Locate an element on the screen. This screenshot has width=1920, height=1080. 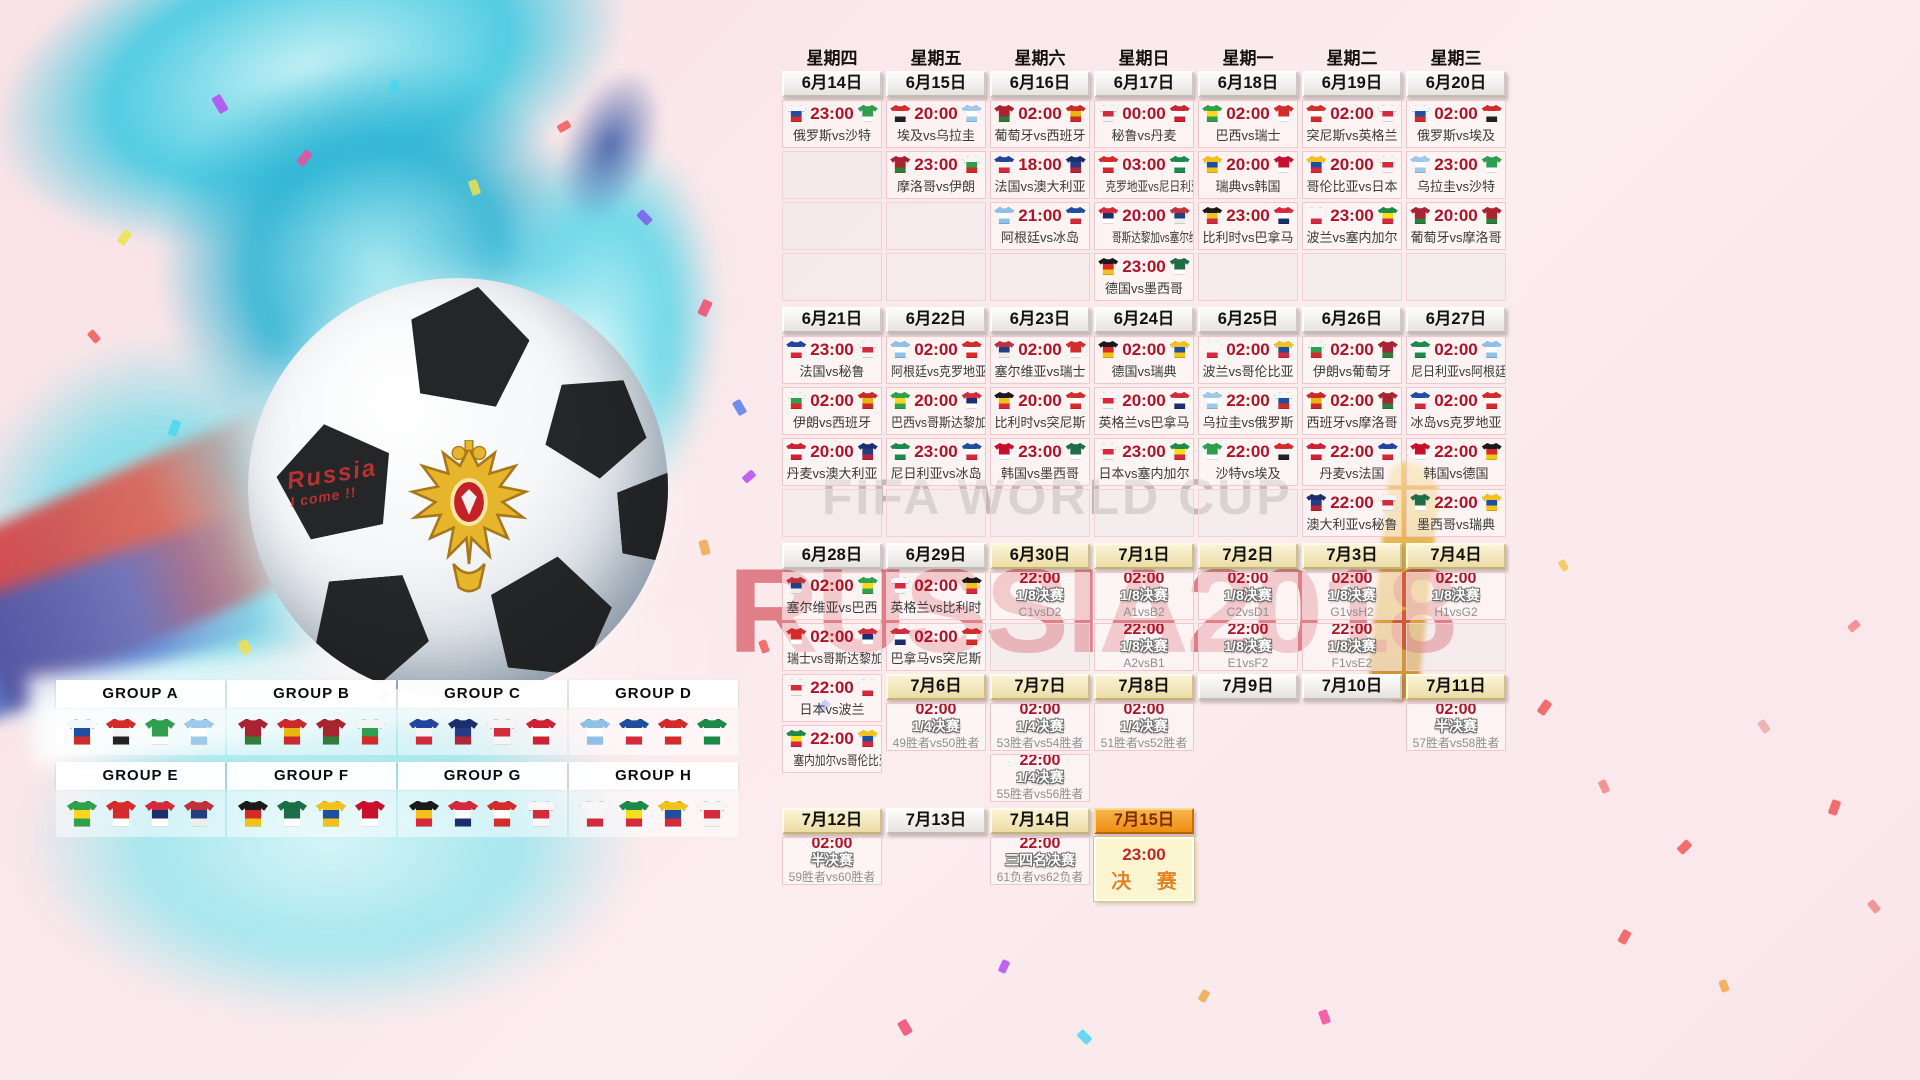
match-cell: 20:00 哥斯达黎加vs塞尔维亚 is located at coordinates (1144, 226).